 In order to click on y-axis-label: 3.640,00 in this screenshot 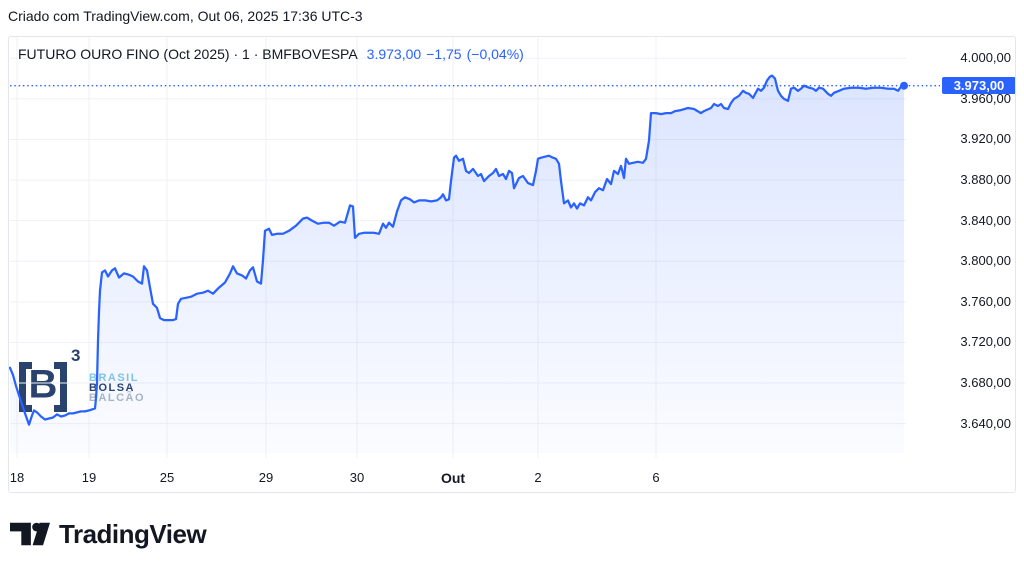, I will do `click(985, 423)`.